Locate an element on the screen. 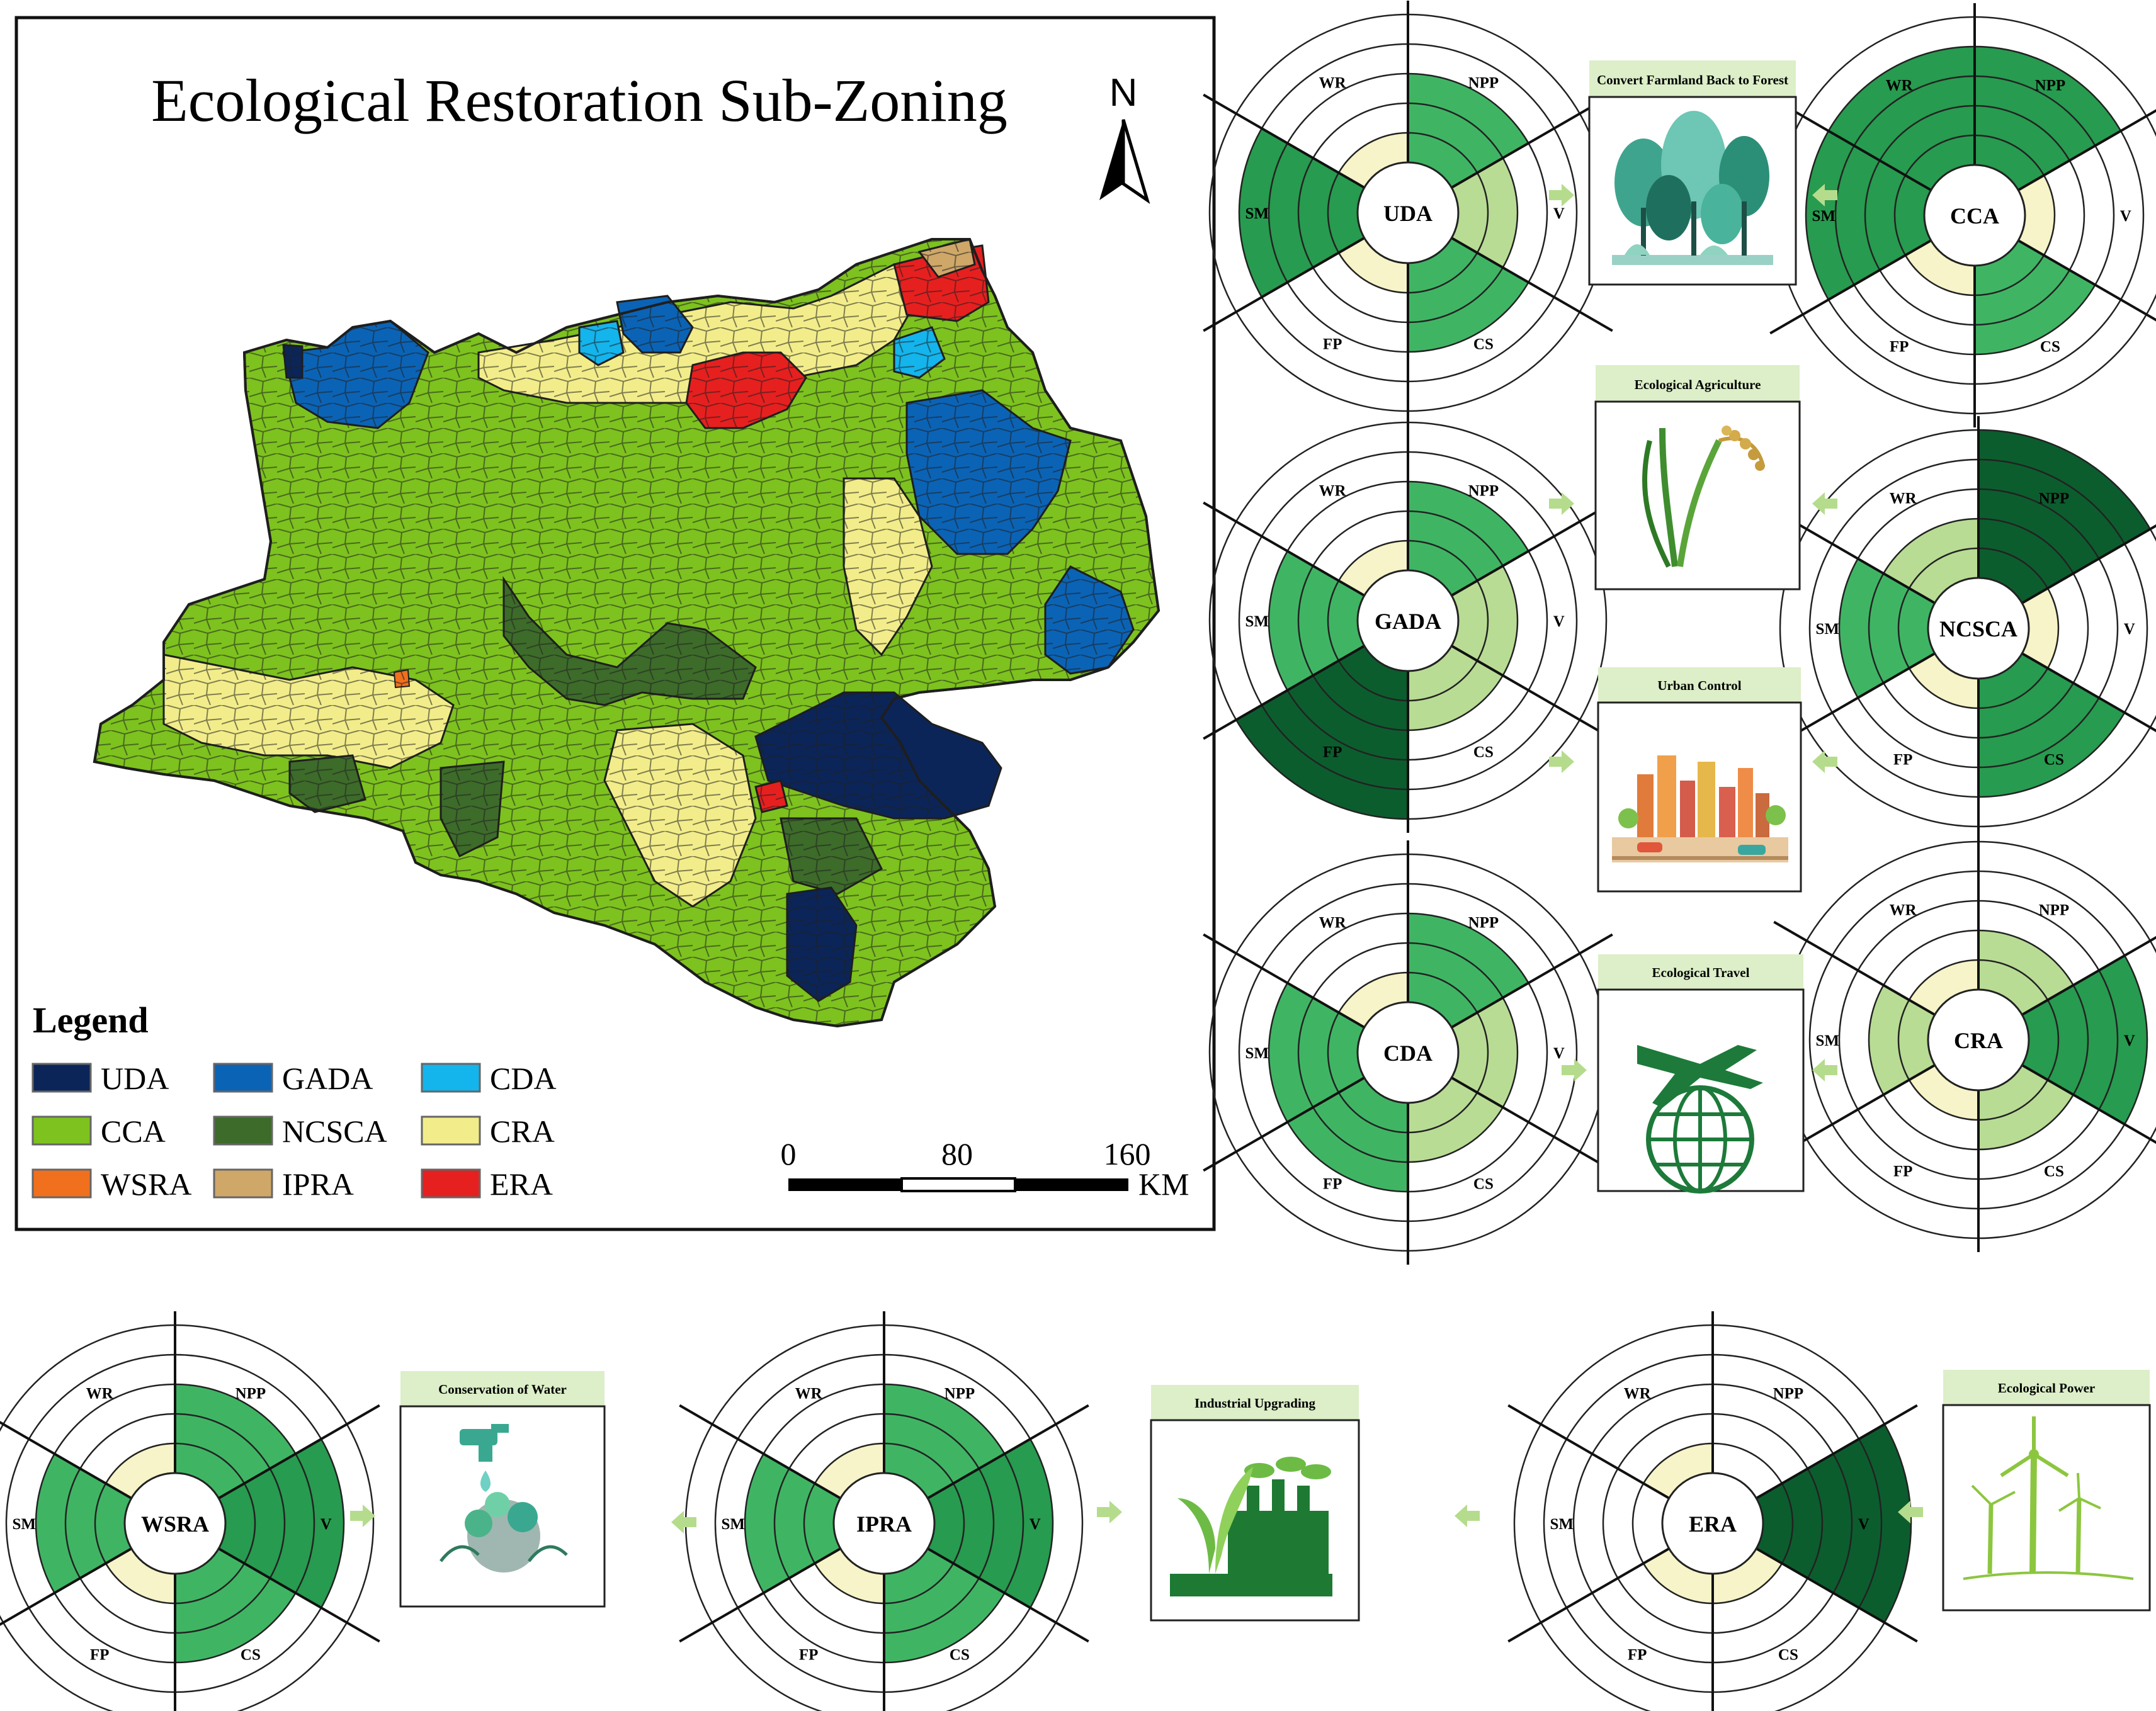 The width and height of the screenshot is (2156, 1711). measure-power-title: Ecological Power is located at coordinates (2047, 1388).